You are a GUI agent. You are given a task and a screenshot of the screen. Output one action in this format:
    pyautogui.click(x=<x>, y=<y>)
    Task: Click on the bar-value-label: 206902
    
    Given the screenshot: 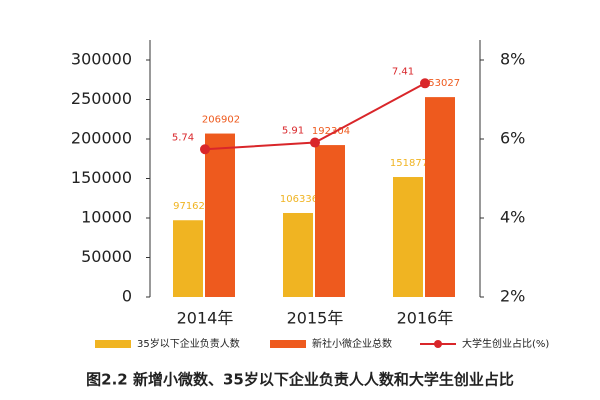 What is the action you would take?
    pyautogui.click(x=221, y=120)
    